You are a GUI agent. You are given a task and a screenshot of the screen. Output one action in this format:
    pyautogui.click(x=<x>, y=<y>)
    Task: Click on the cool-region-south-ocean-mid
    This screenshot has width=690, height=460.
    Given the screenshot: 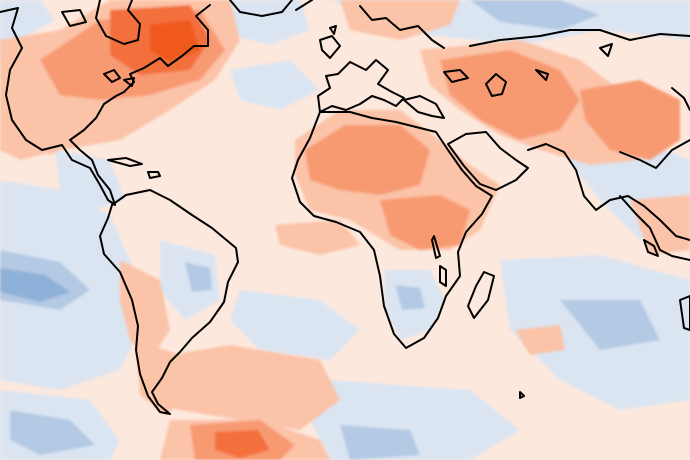 What is the action you would take?
    pyautogui.click(x=380, y=442)
    